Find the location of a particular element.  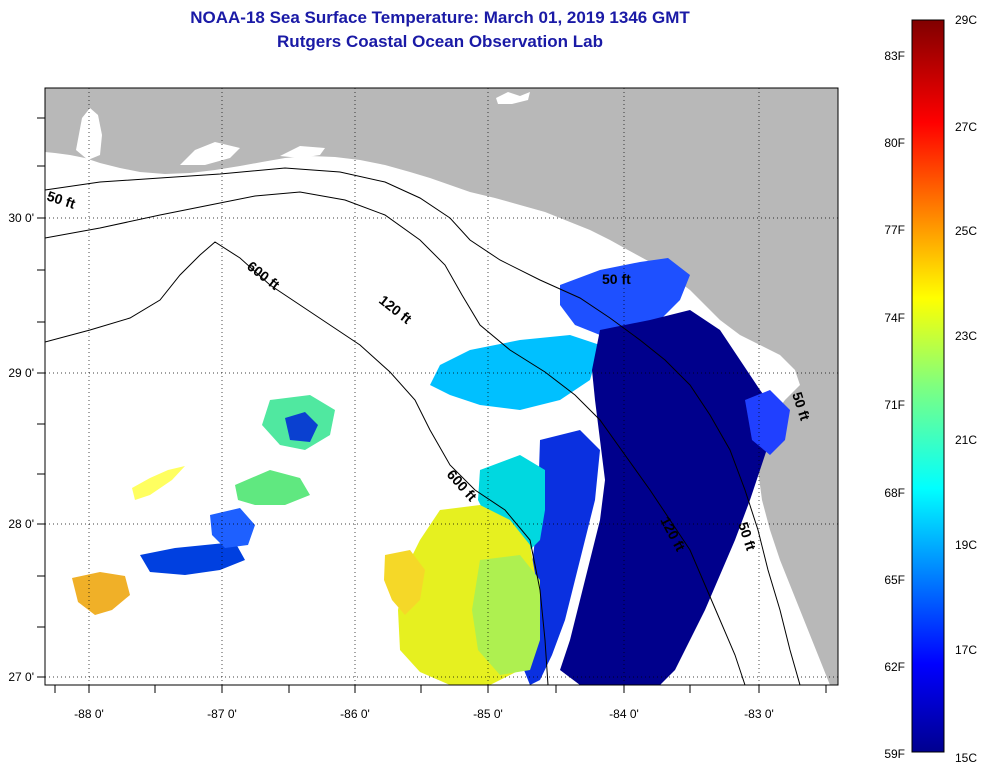

colorbar-label-f: 77F is located at coordinates (894, 230).